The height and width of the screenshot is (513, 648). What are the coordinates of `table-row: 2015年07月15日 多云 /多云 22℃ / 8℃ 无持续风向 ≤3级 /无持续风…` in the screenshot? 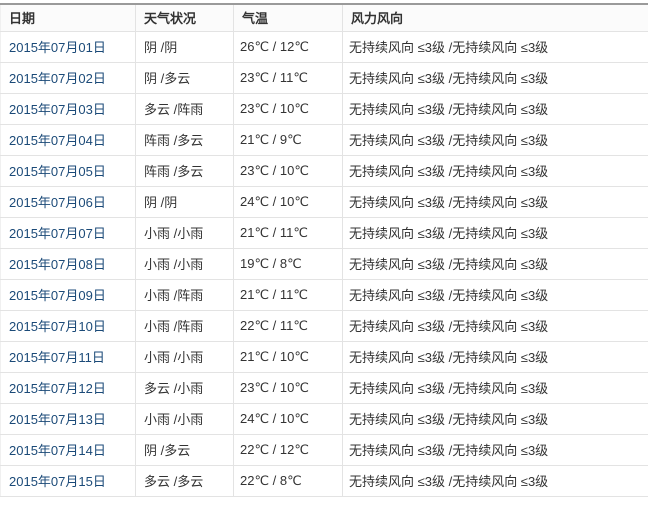 It's located at (324, 481).